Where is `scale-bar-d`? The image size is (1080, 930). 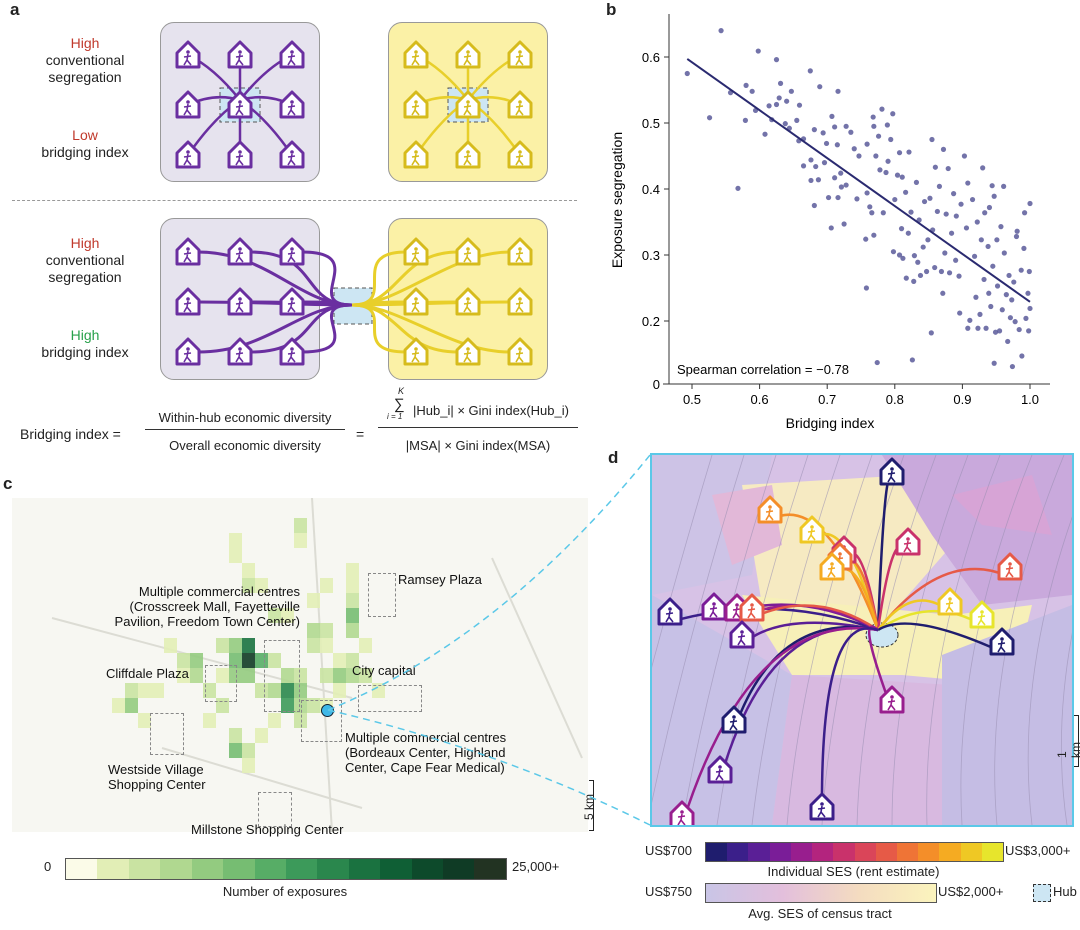 scale-bar-d is located at coordinates (1076, 741).